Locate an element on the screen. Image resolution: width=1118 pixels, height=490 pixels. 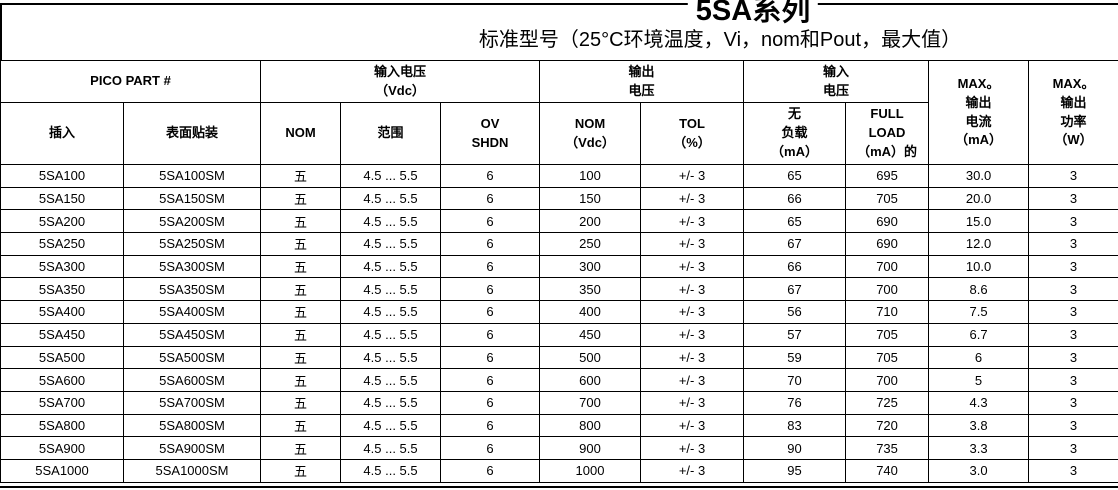
col-header-nom: NOM is located at coordinates (301, 133).